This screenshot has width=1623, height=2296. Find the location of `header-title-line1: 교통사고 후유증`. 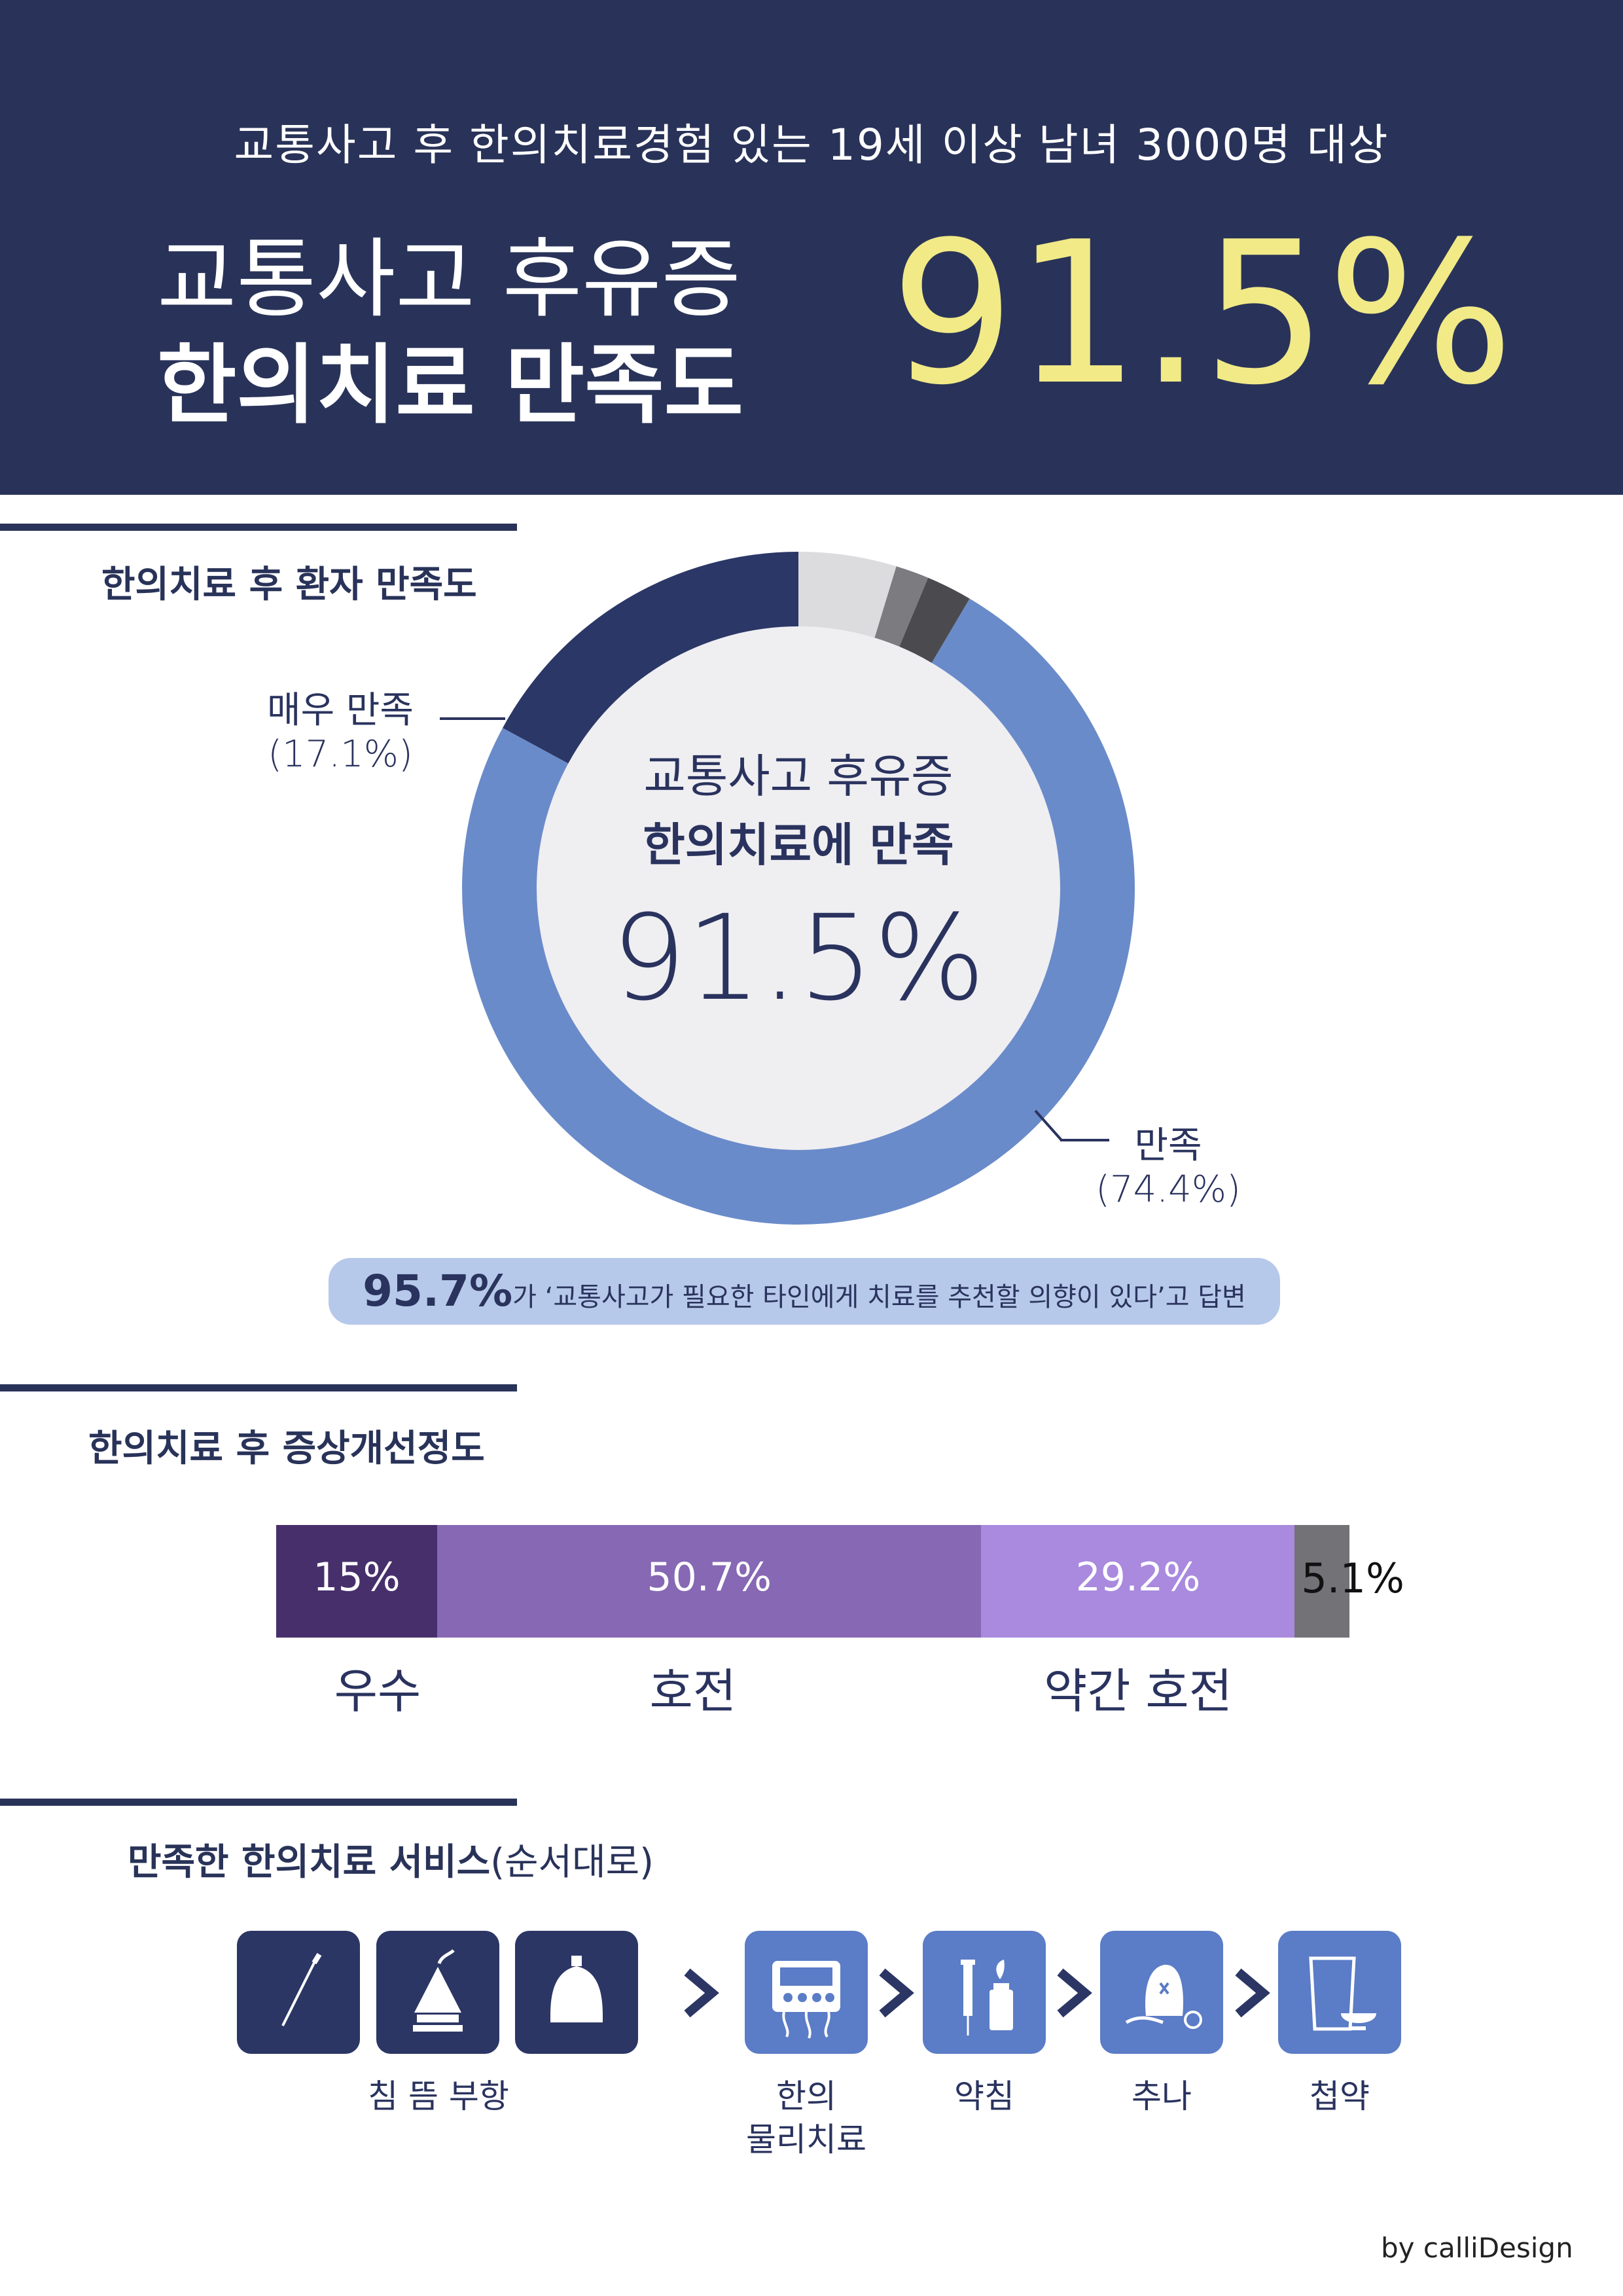

header-title-line1: 교통사고 후유증 is located at coordinates (449, 279).